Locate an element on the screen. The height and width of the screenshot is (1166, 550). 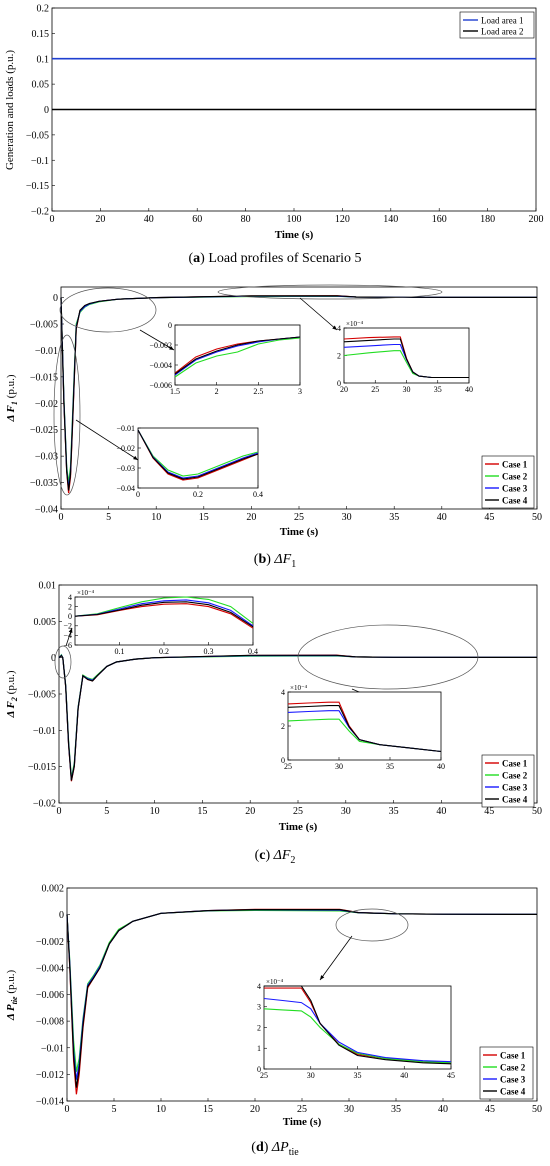
chart-c-ytick-label: −0.01 is located at coordinates (44, 731).